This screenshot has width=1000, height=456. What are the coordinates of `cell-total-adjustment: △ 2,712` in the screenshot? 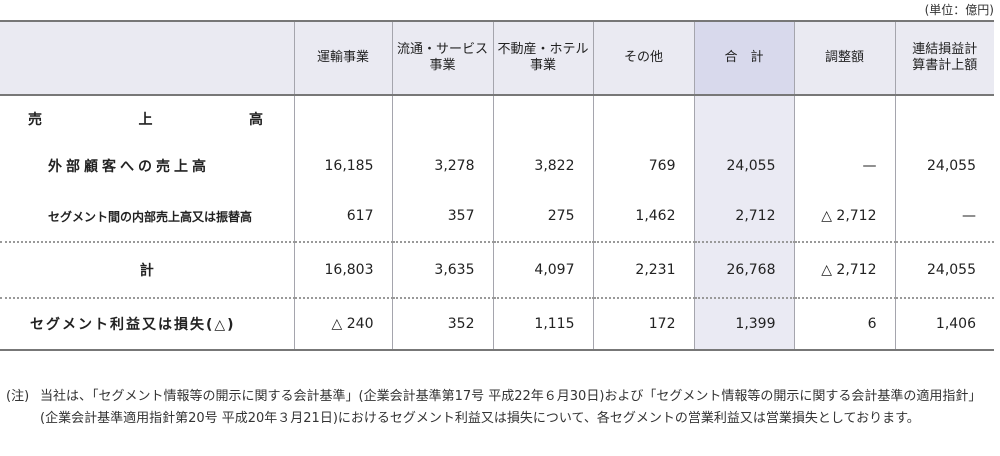 It's located at (844, 269).